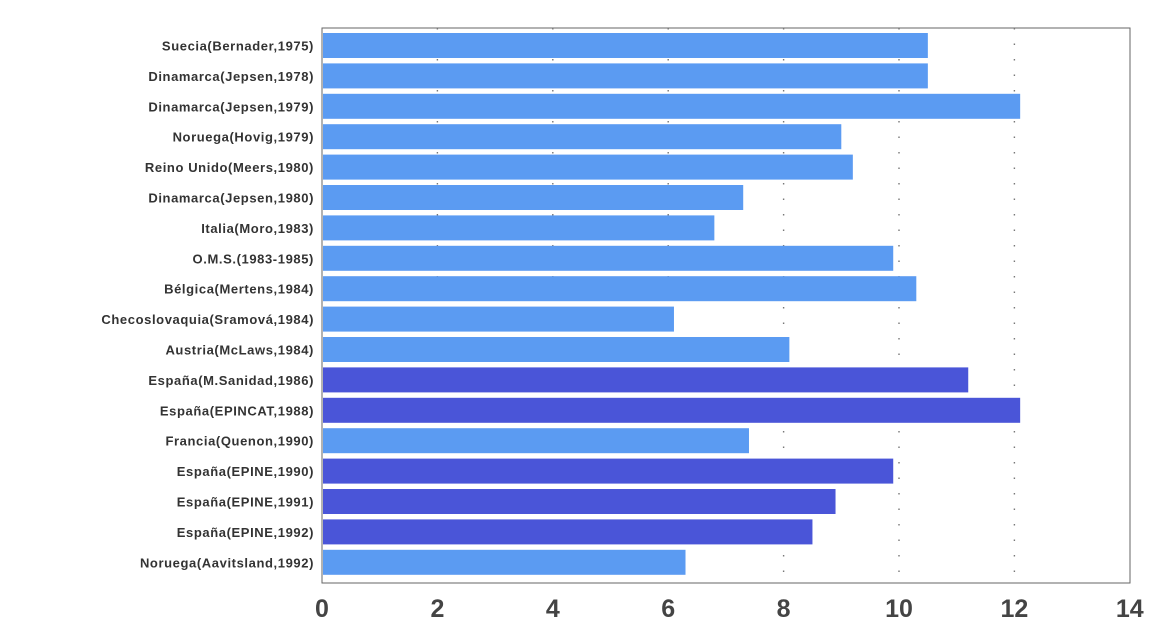 The image size is (1172, 623). Describe the element at coordinates (1130, 609) in the screenshot. I see `x-tick-label-14: 14` at that location.